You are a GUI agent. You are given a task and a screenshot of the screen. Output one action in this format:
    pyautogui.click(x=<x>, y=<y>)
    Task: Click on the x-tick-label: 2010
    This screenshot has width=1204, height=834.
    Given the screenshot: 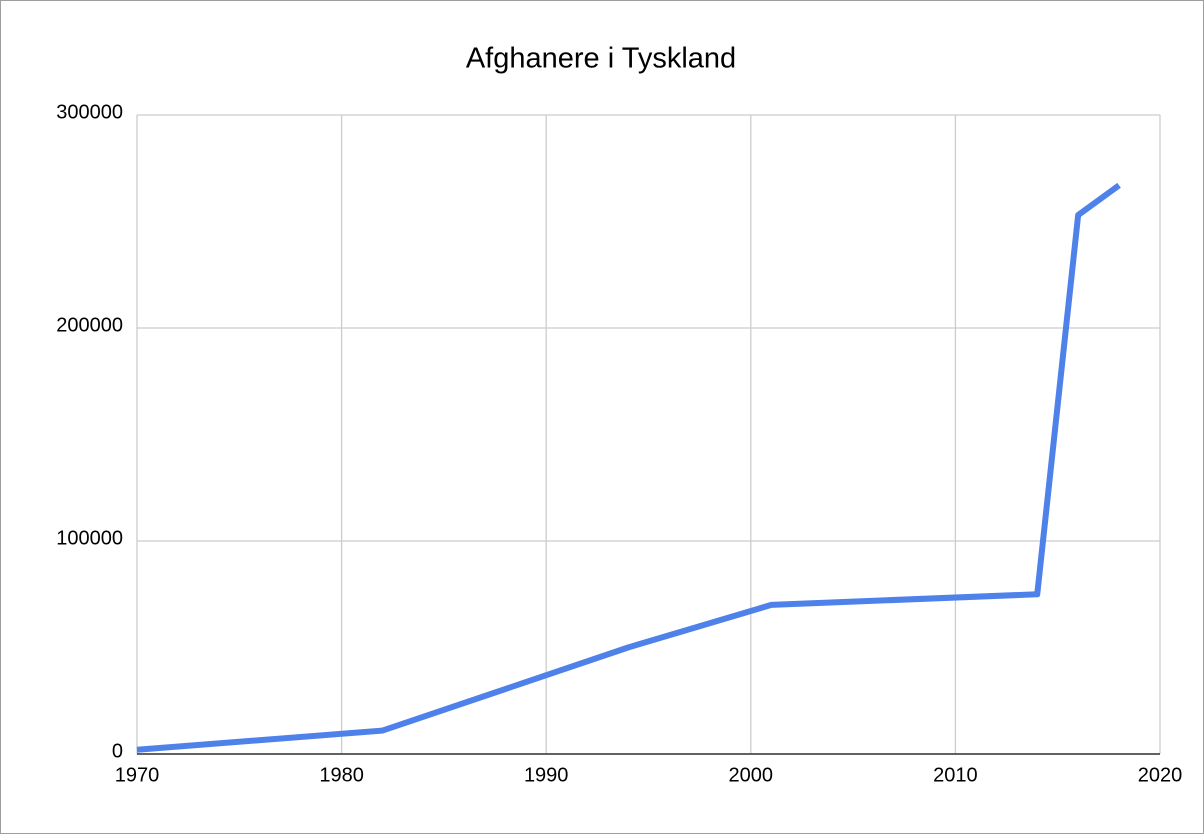 What is the action you would take?
    pyautogui.click(x=955, y=775)
    